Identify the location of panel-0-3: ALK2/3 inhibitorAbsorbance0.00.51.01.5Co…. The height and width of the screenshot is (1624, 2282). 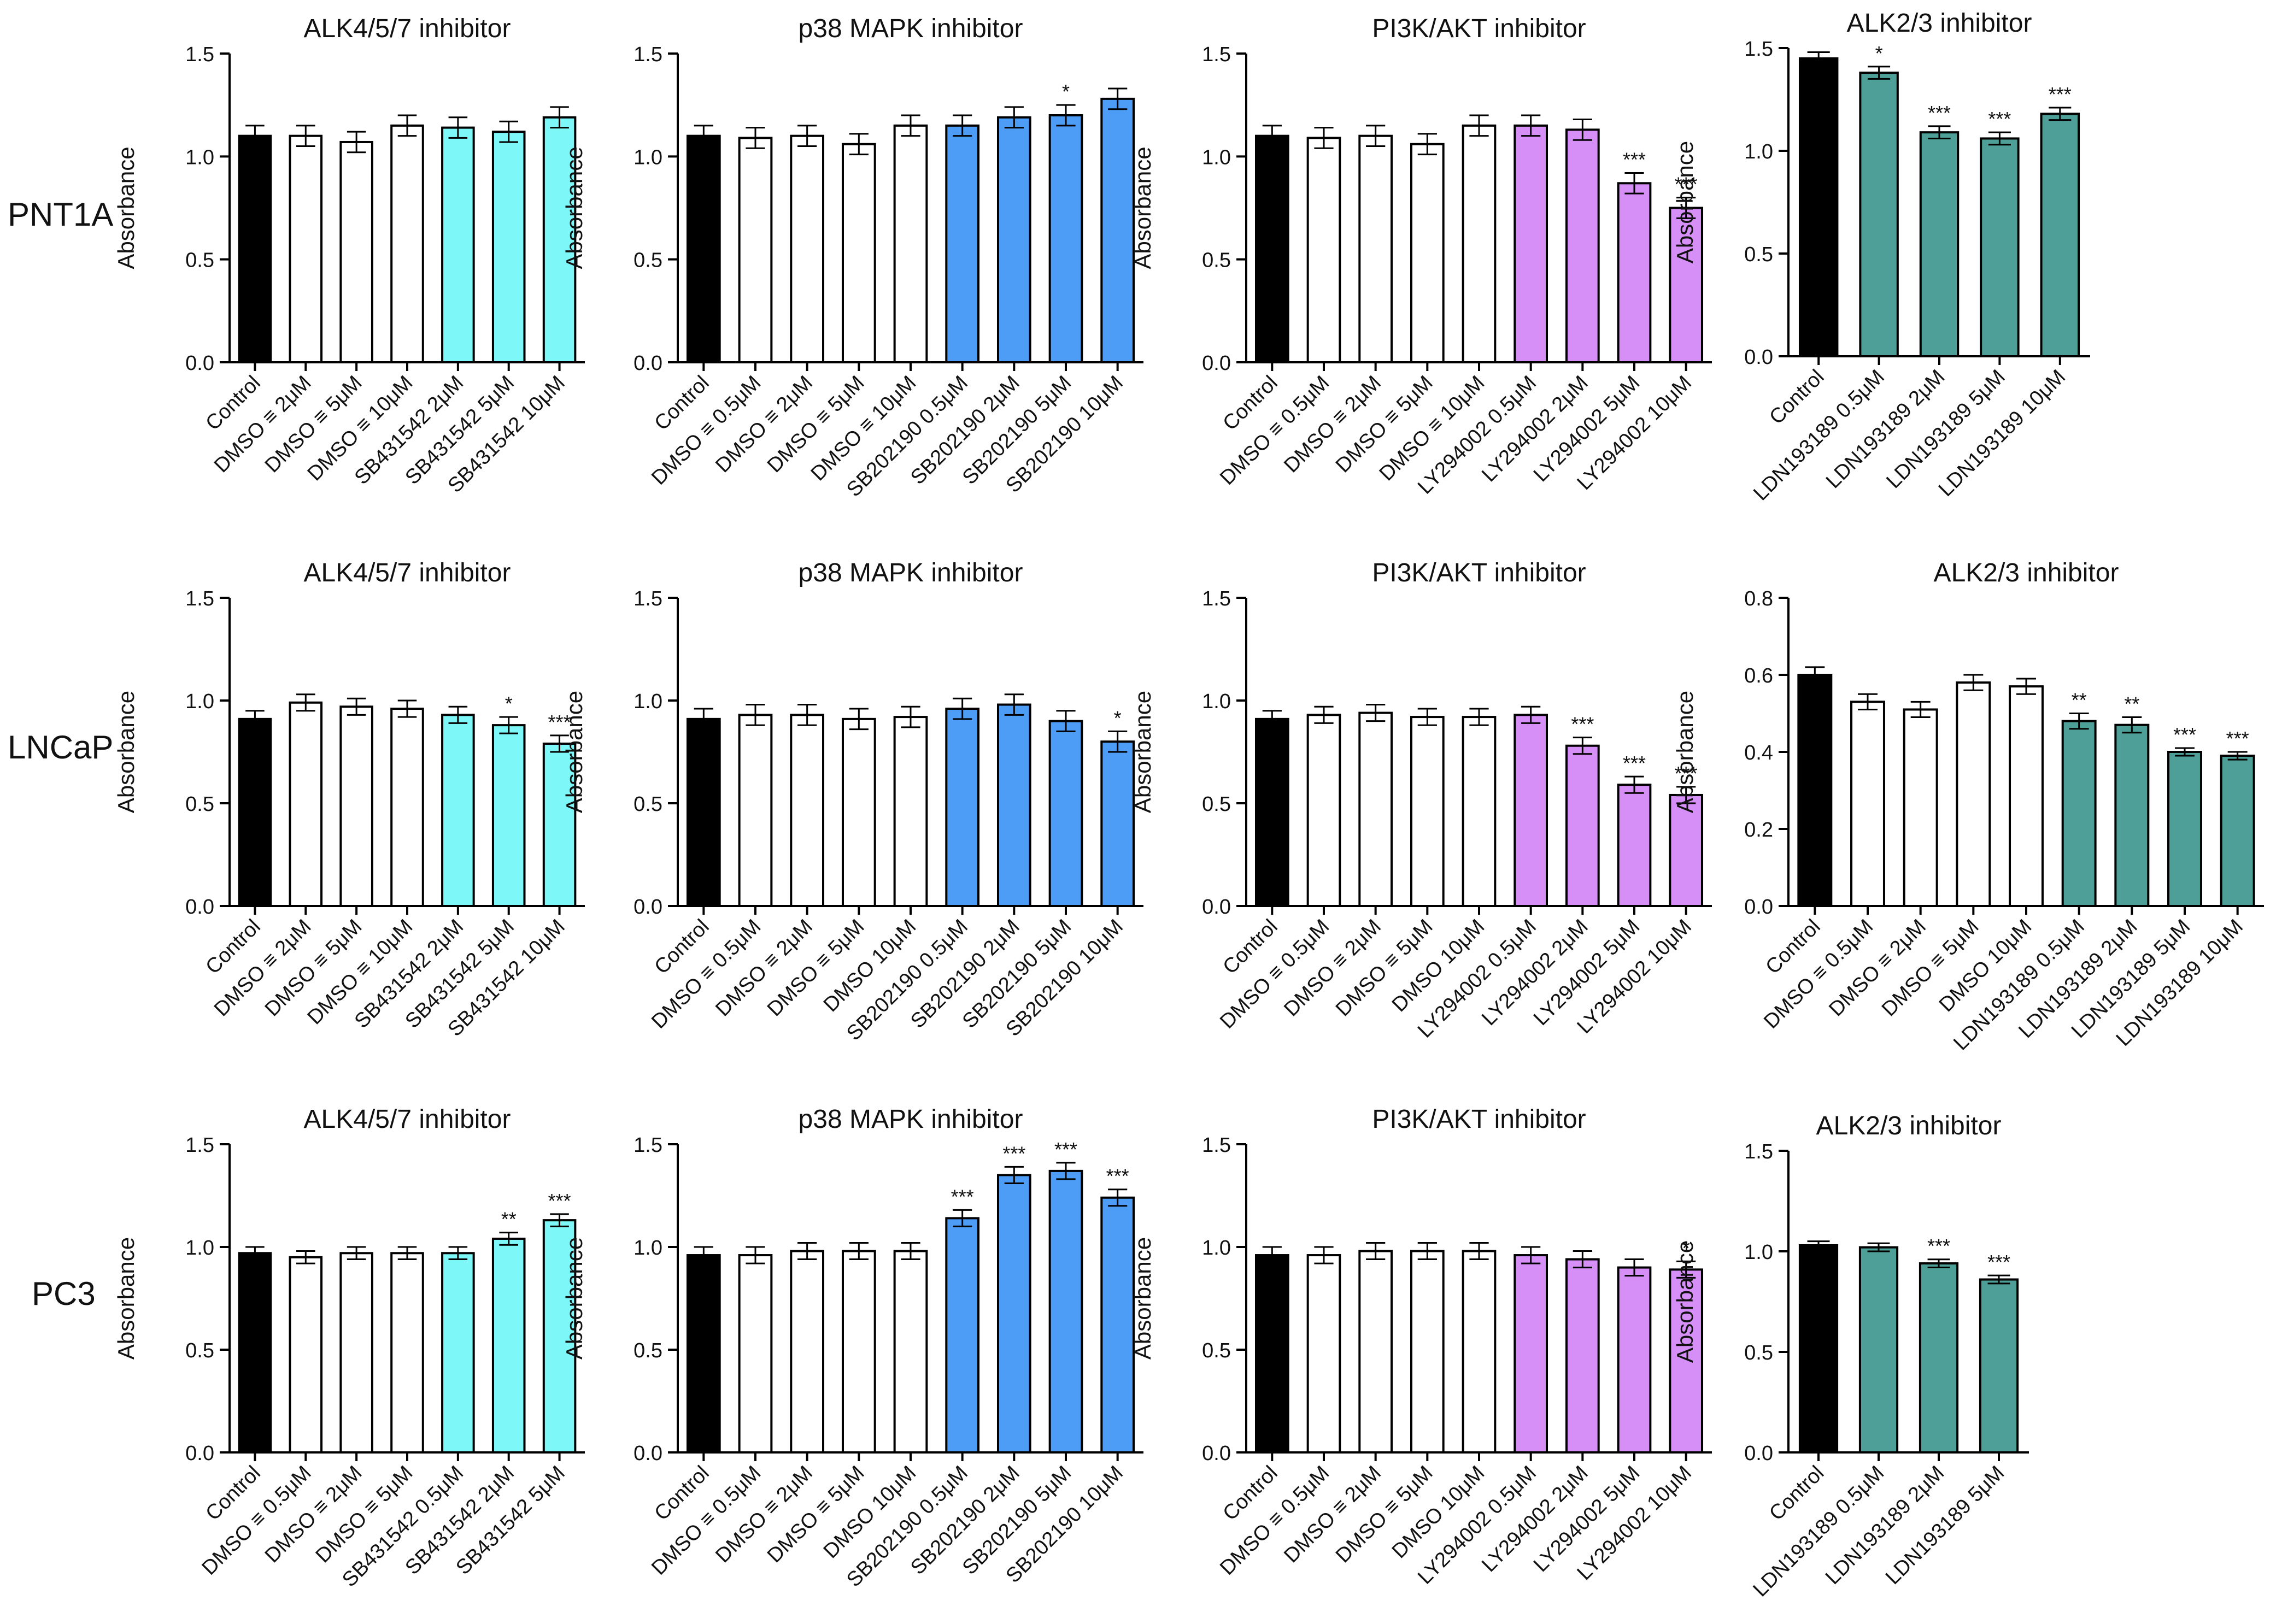
(1881, 257).